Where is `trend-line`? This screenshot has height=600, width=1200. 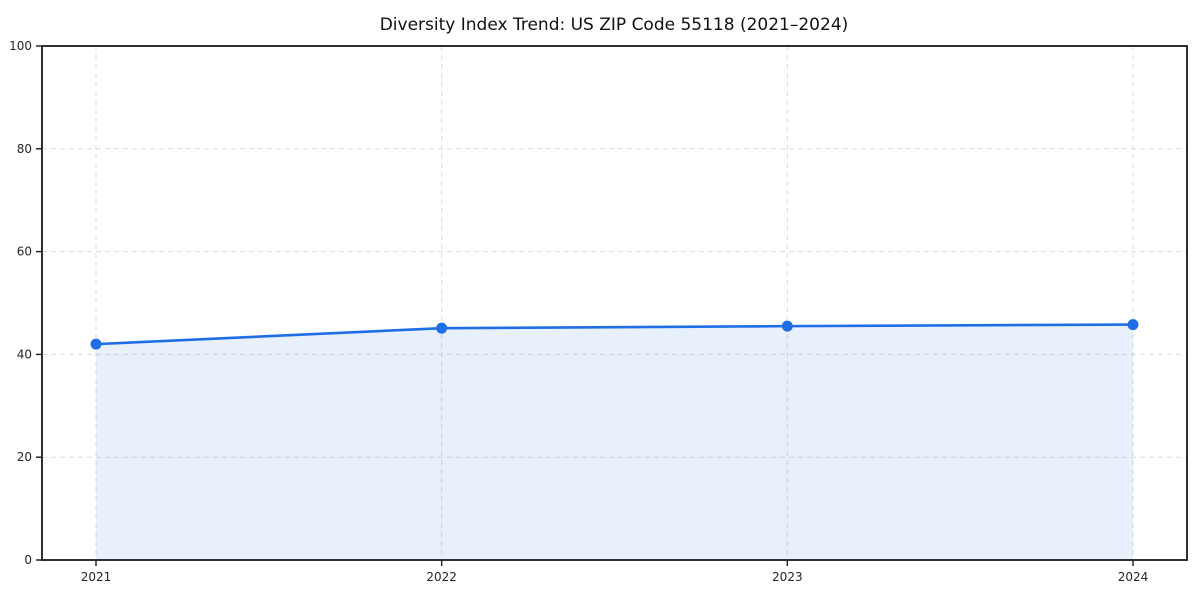 trend-line is located at coordinates (614, 334).